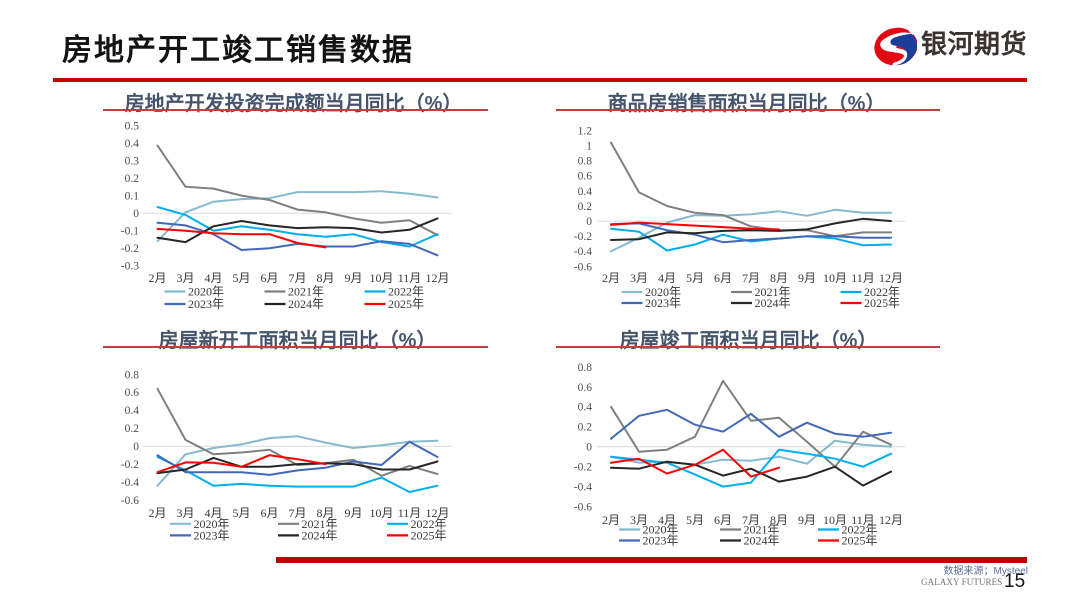 This screenshot has width=1080, height=608. Describe the element at coordinates (132, 197) in the screenshot. I see `svg-text: 0.1` at that location.